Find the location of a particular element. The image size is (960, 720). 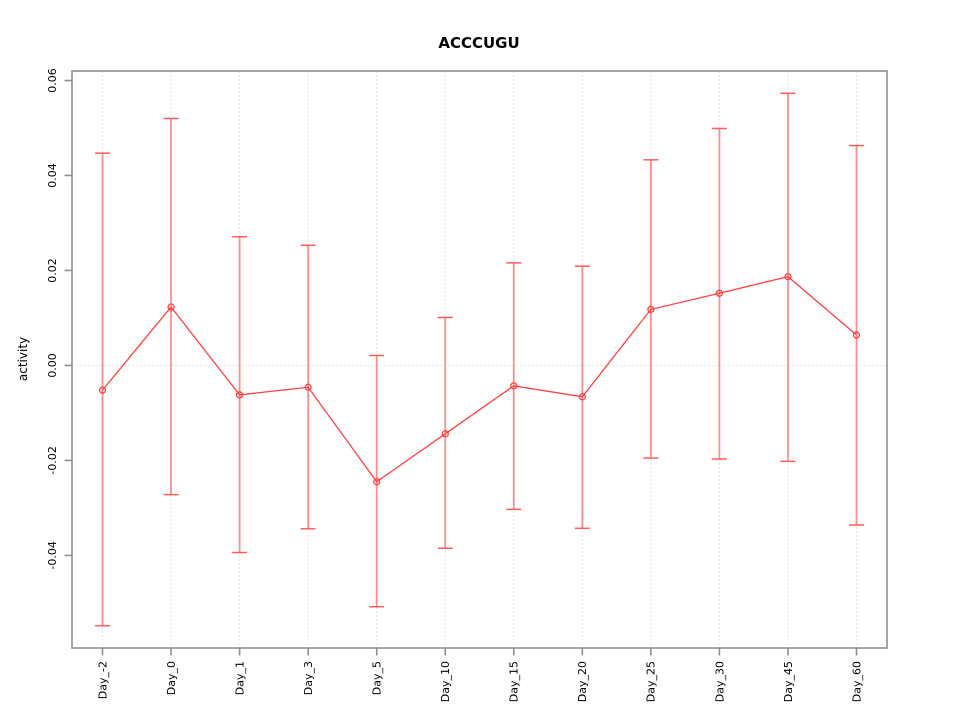

x-tick-label: Day_1 is located at coordinates (239, 678).